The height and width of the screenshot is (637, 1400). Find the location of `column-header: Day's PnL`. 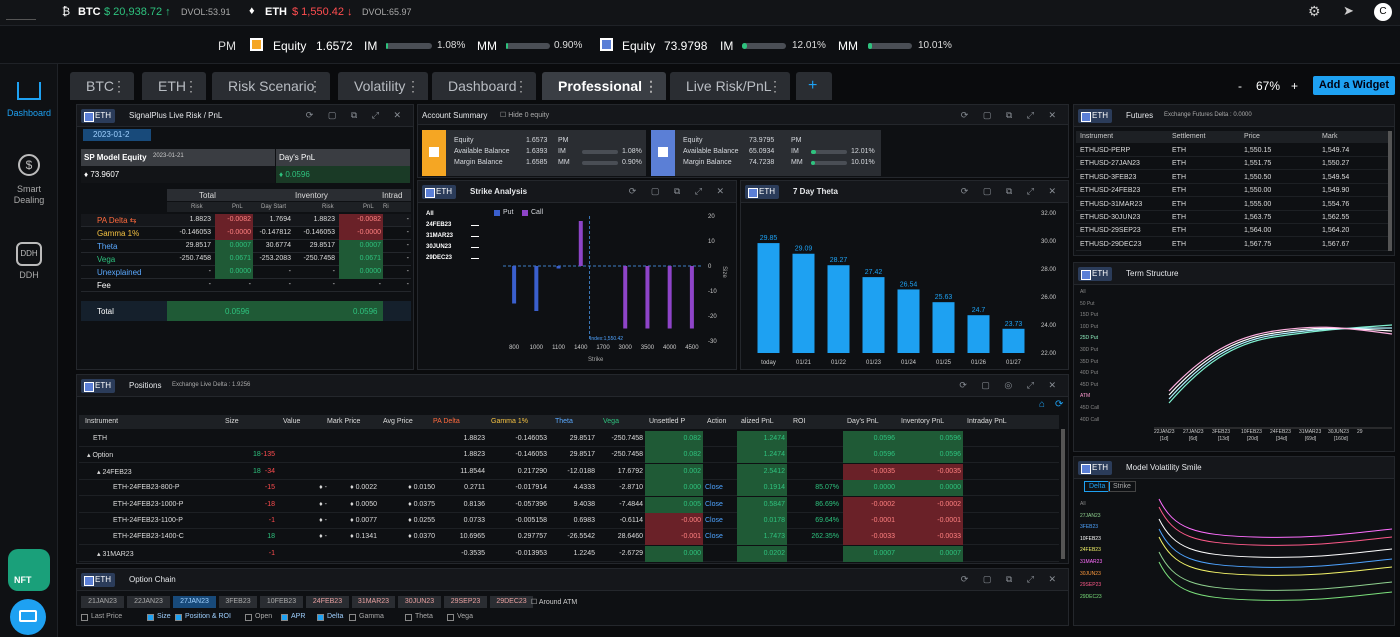

column-header: Day's PnL is located at coordinates (863, 421).